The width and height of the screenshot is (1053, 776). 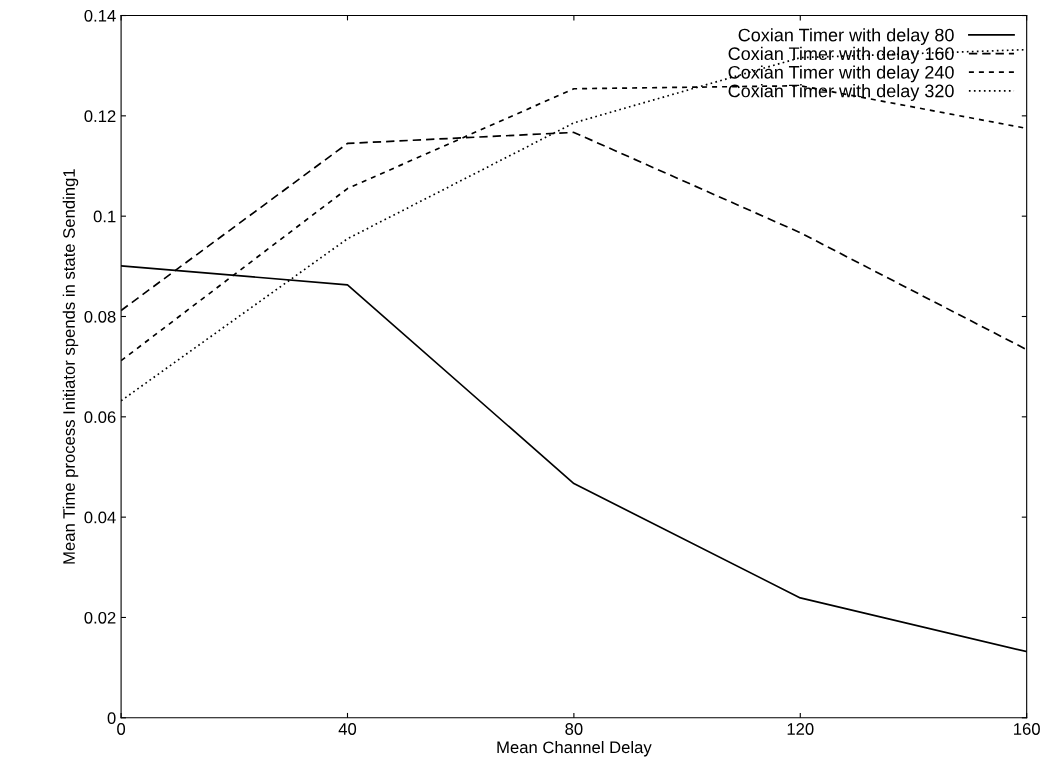 What do you see at coordinates (1027, 729) in the screenshot?
I see `x-tick-label: 160` at bounding box center [1027, 729].